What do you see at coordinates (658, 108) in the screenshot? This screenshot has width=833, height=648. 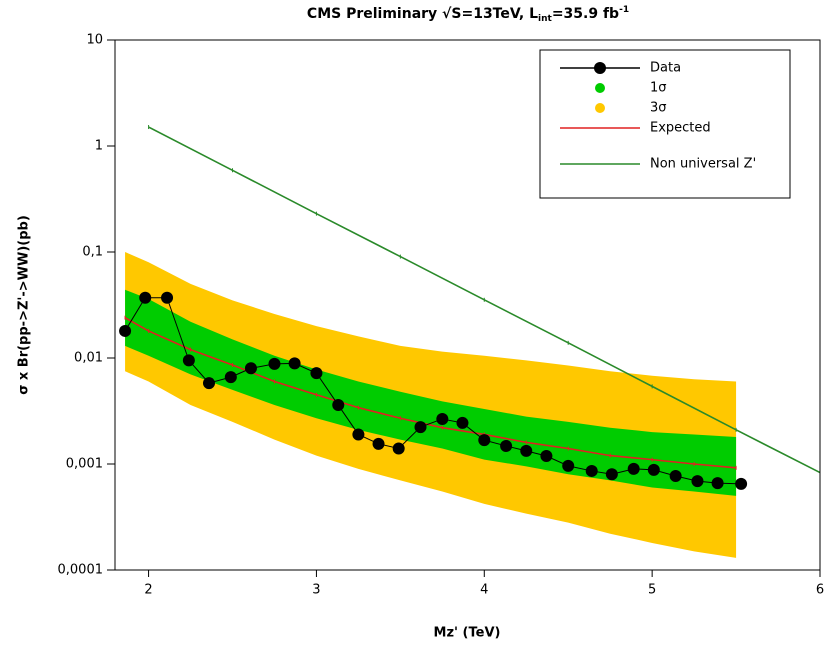 I see `legend-label: 3σ` at bounding box center [658, 108].